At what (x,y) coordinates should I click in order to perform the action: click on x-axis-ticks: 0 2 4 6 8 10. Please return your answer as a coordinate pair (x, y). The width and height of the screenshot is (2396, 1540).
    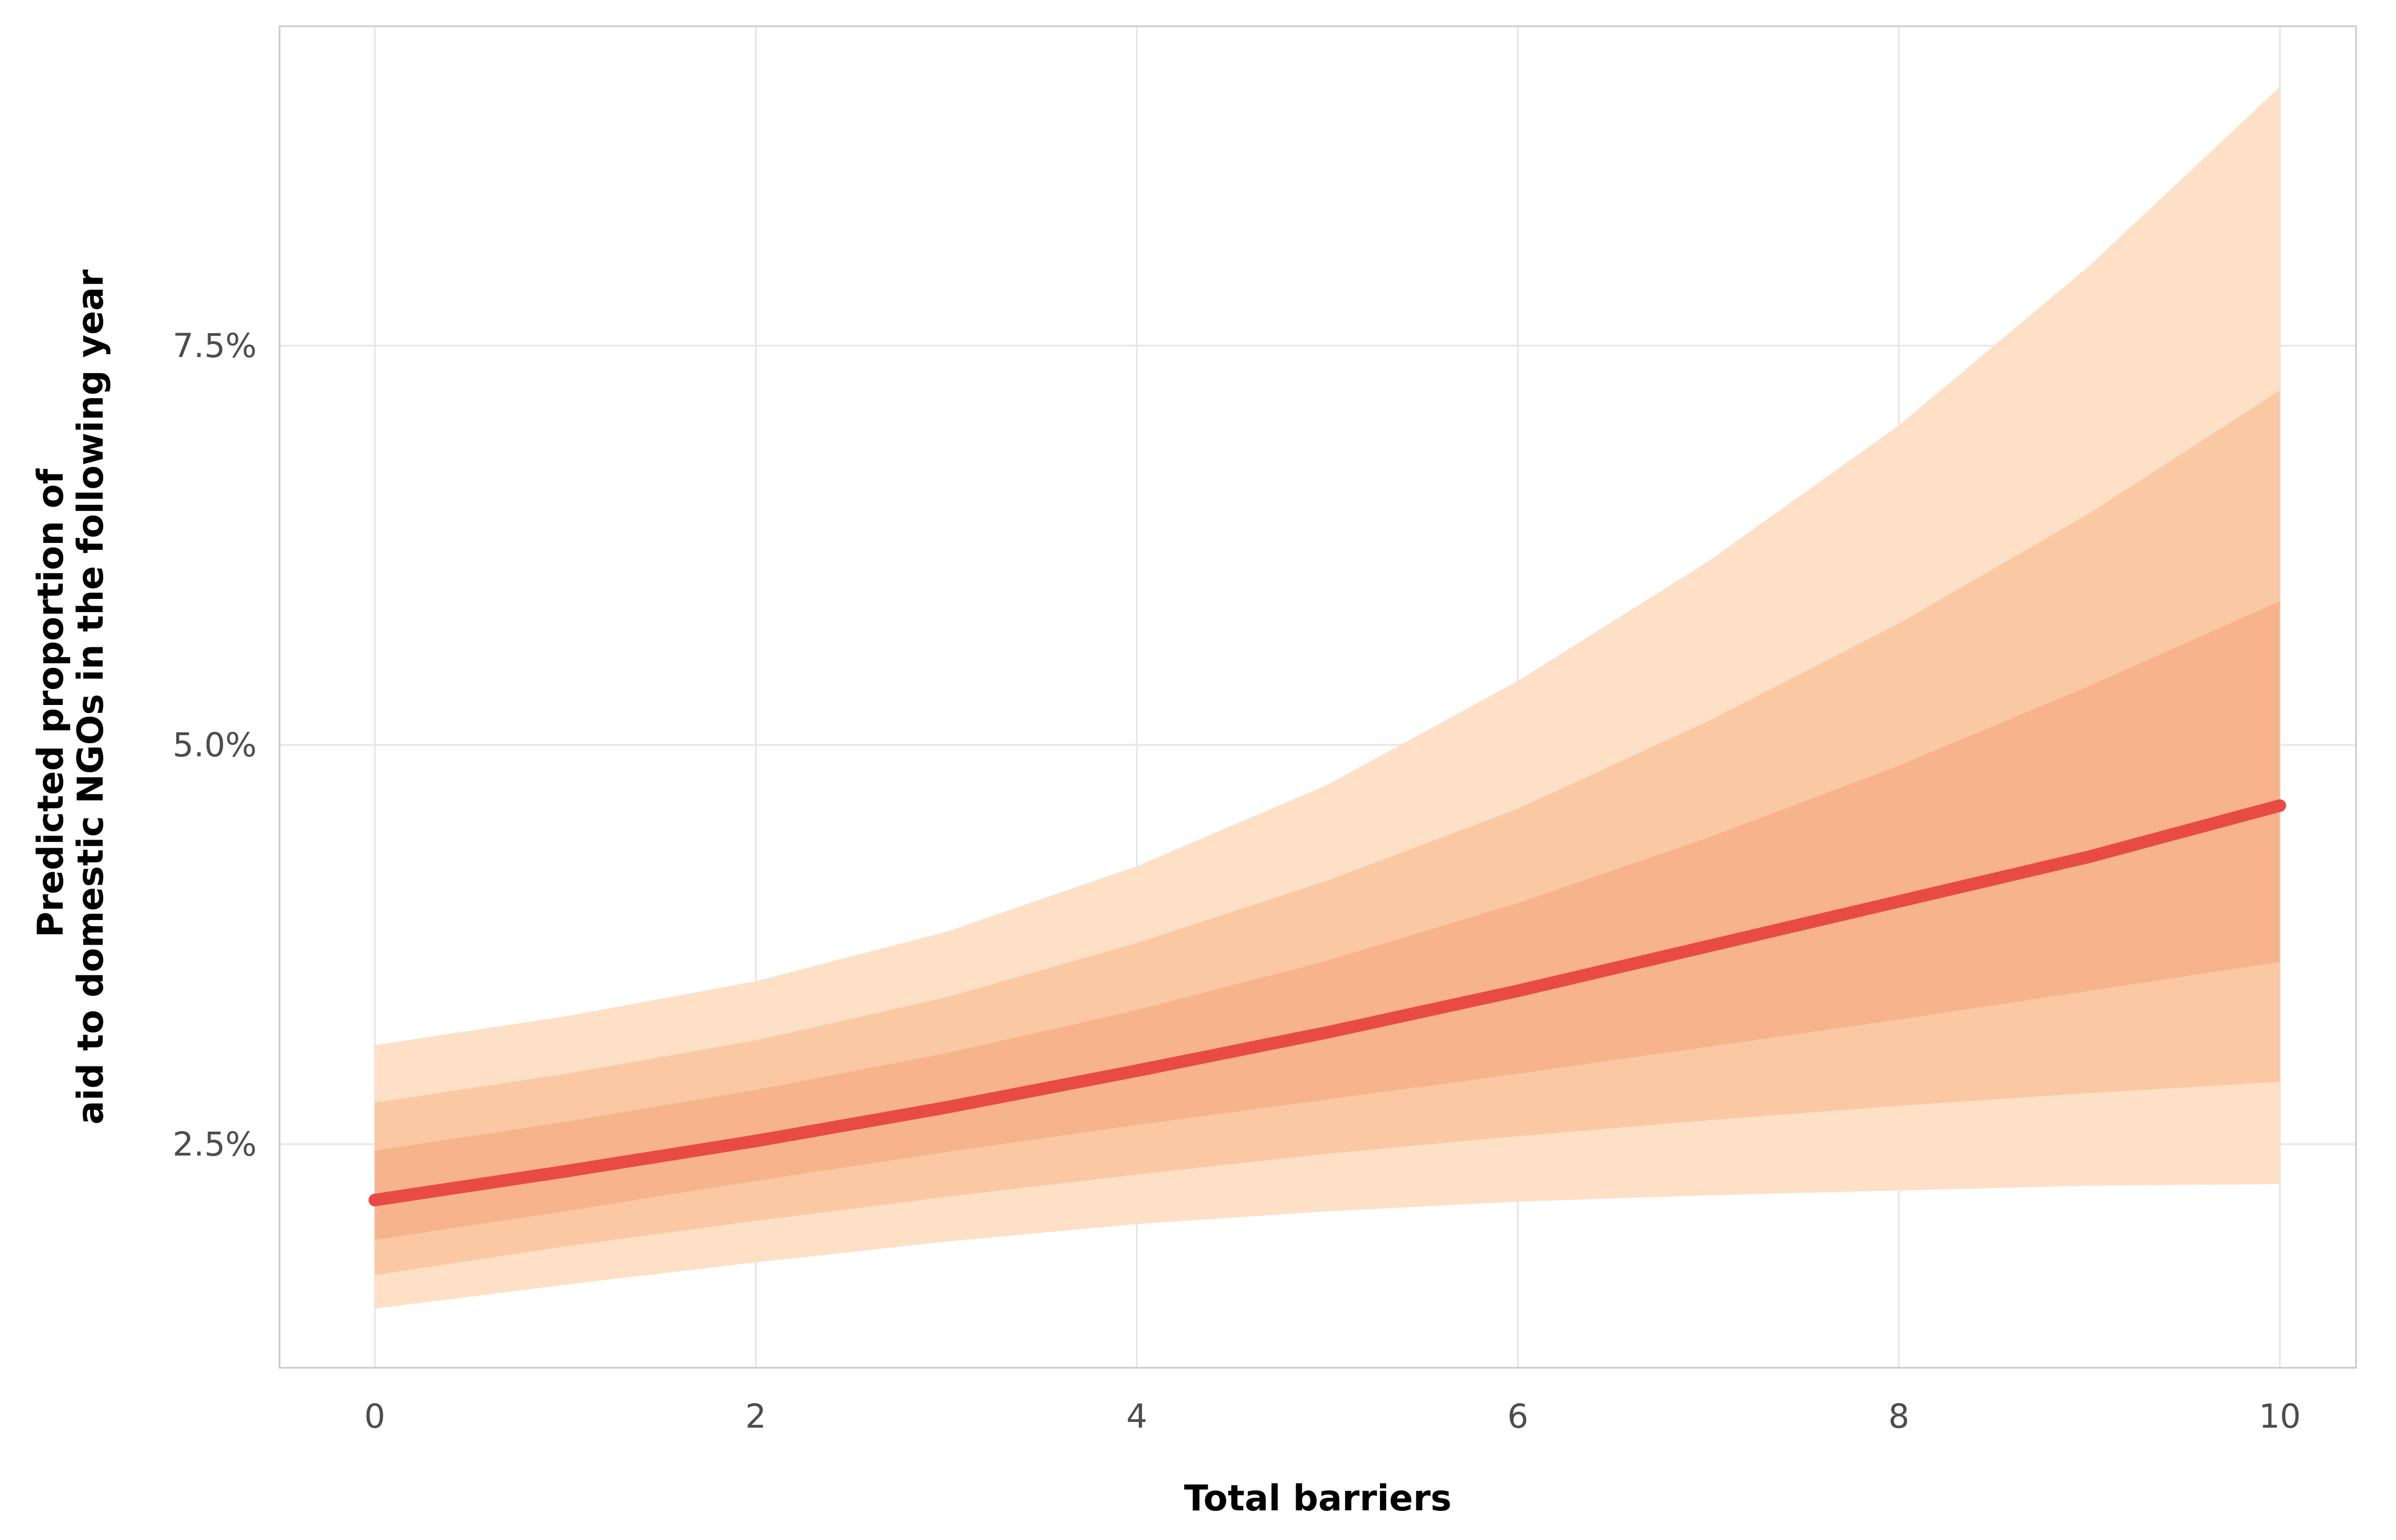
    Looking at the image, I should click on (1333, 1417).